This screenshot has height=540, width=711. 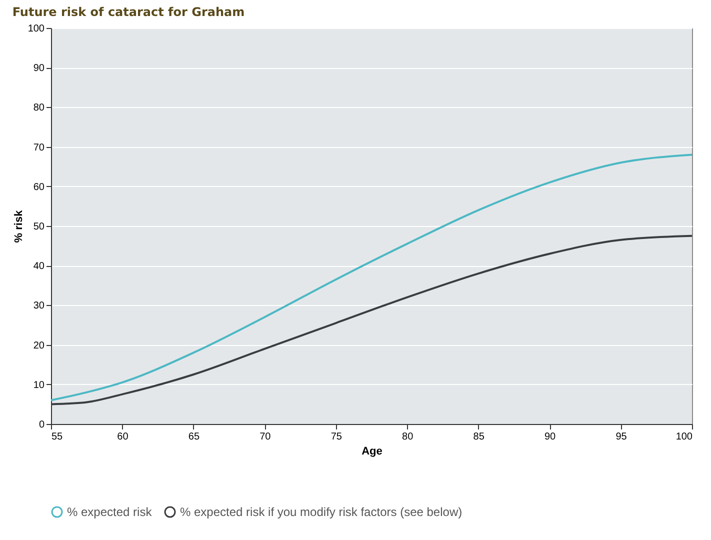 What do you see at coordinates (39, 306) in the screenshot?
I see `y-tick-label: 30` at bounding box center [39, 306].